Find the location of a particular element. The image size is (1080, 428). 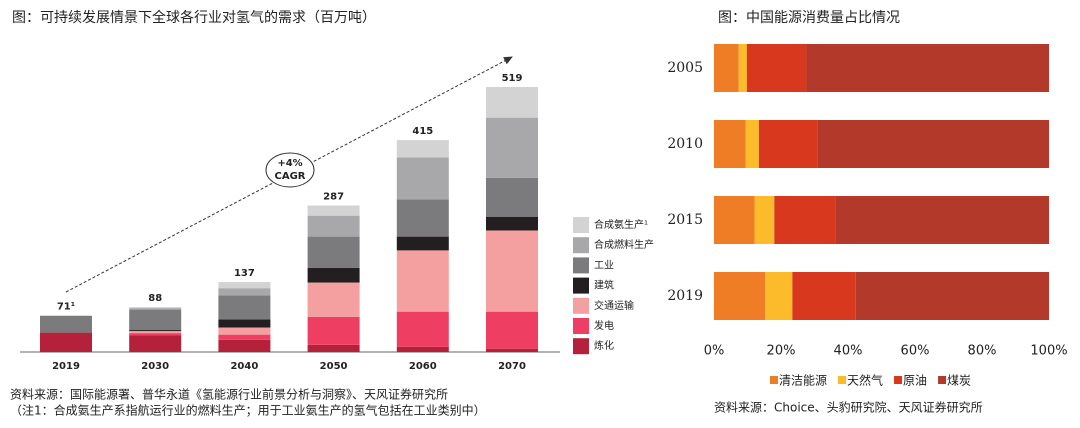

legend-label: 合成燃料生产 is located at coordinates (624, 244).